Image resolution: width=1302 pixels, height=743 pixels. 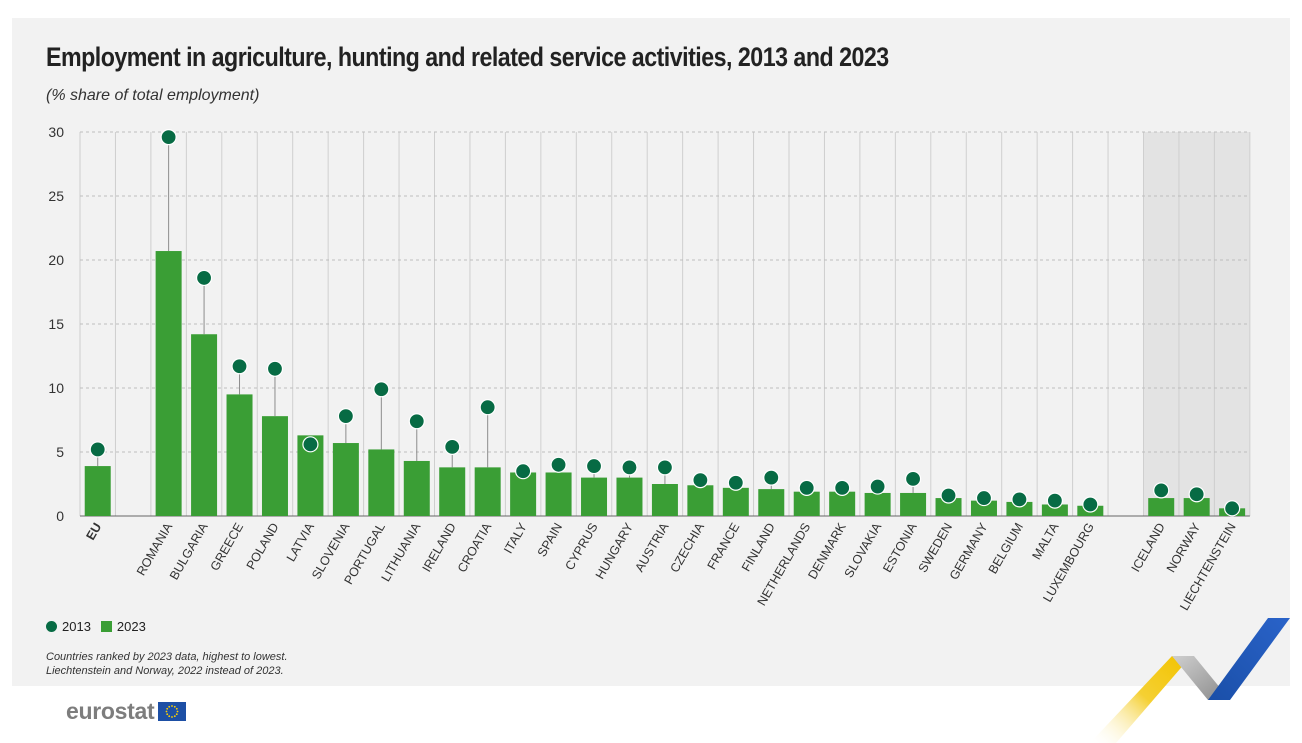 I want to click on x-tick-label: NORWAY, so click(x=1184, y=547).